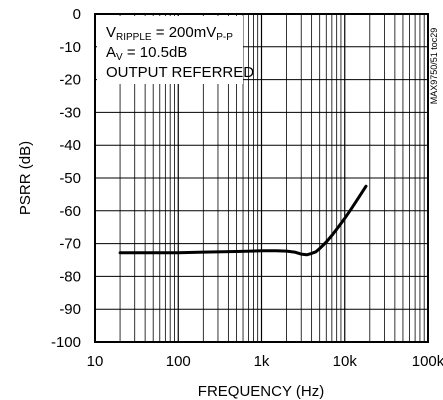  Describe the element at coordinates (66, 342) in the screenshot. I see `y-tick-label: -100` at that location.